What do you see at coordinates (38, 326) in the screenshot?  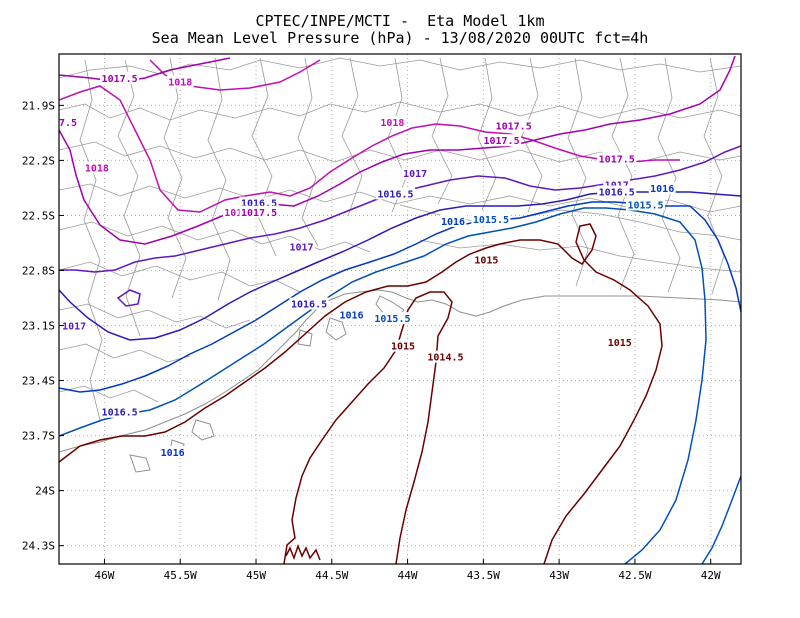 I see `lat-tick-label: 23.1S` at bounding box center [38, 326].